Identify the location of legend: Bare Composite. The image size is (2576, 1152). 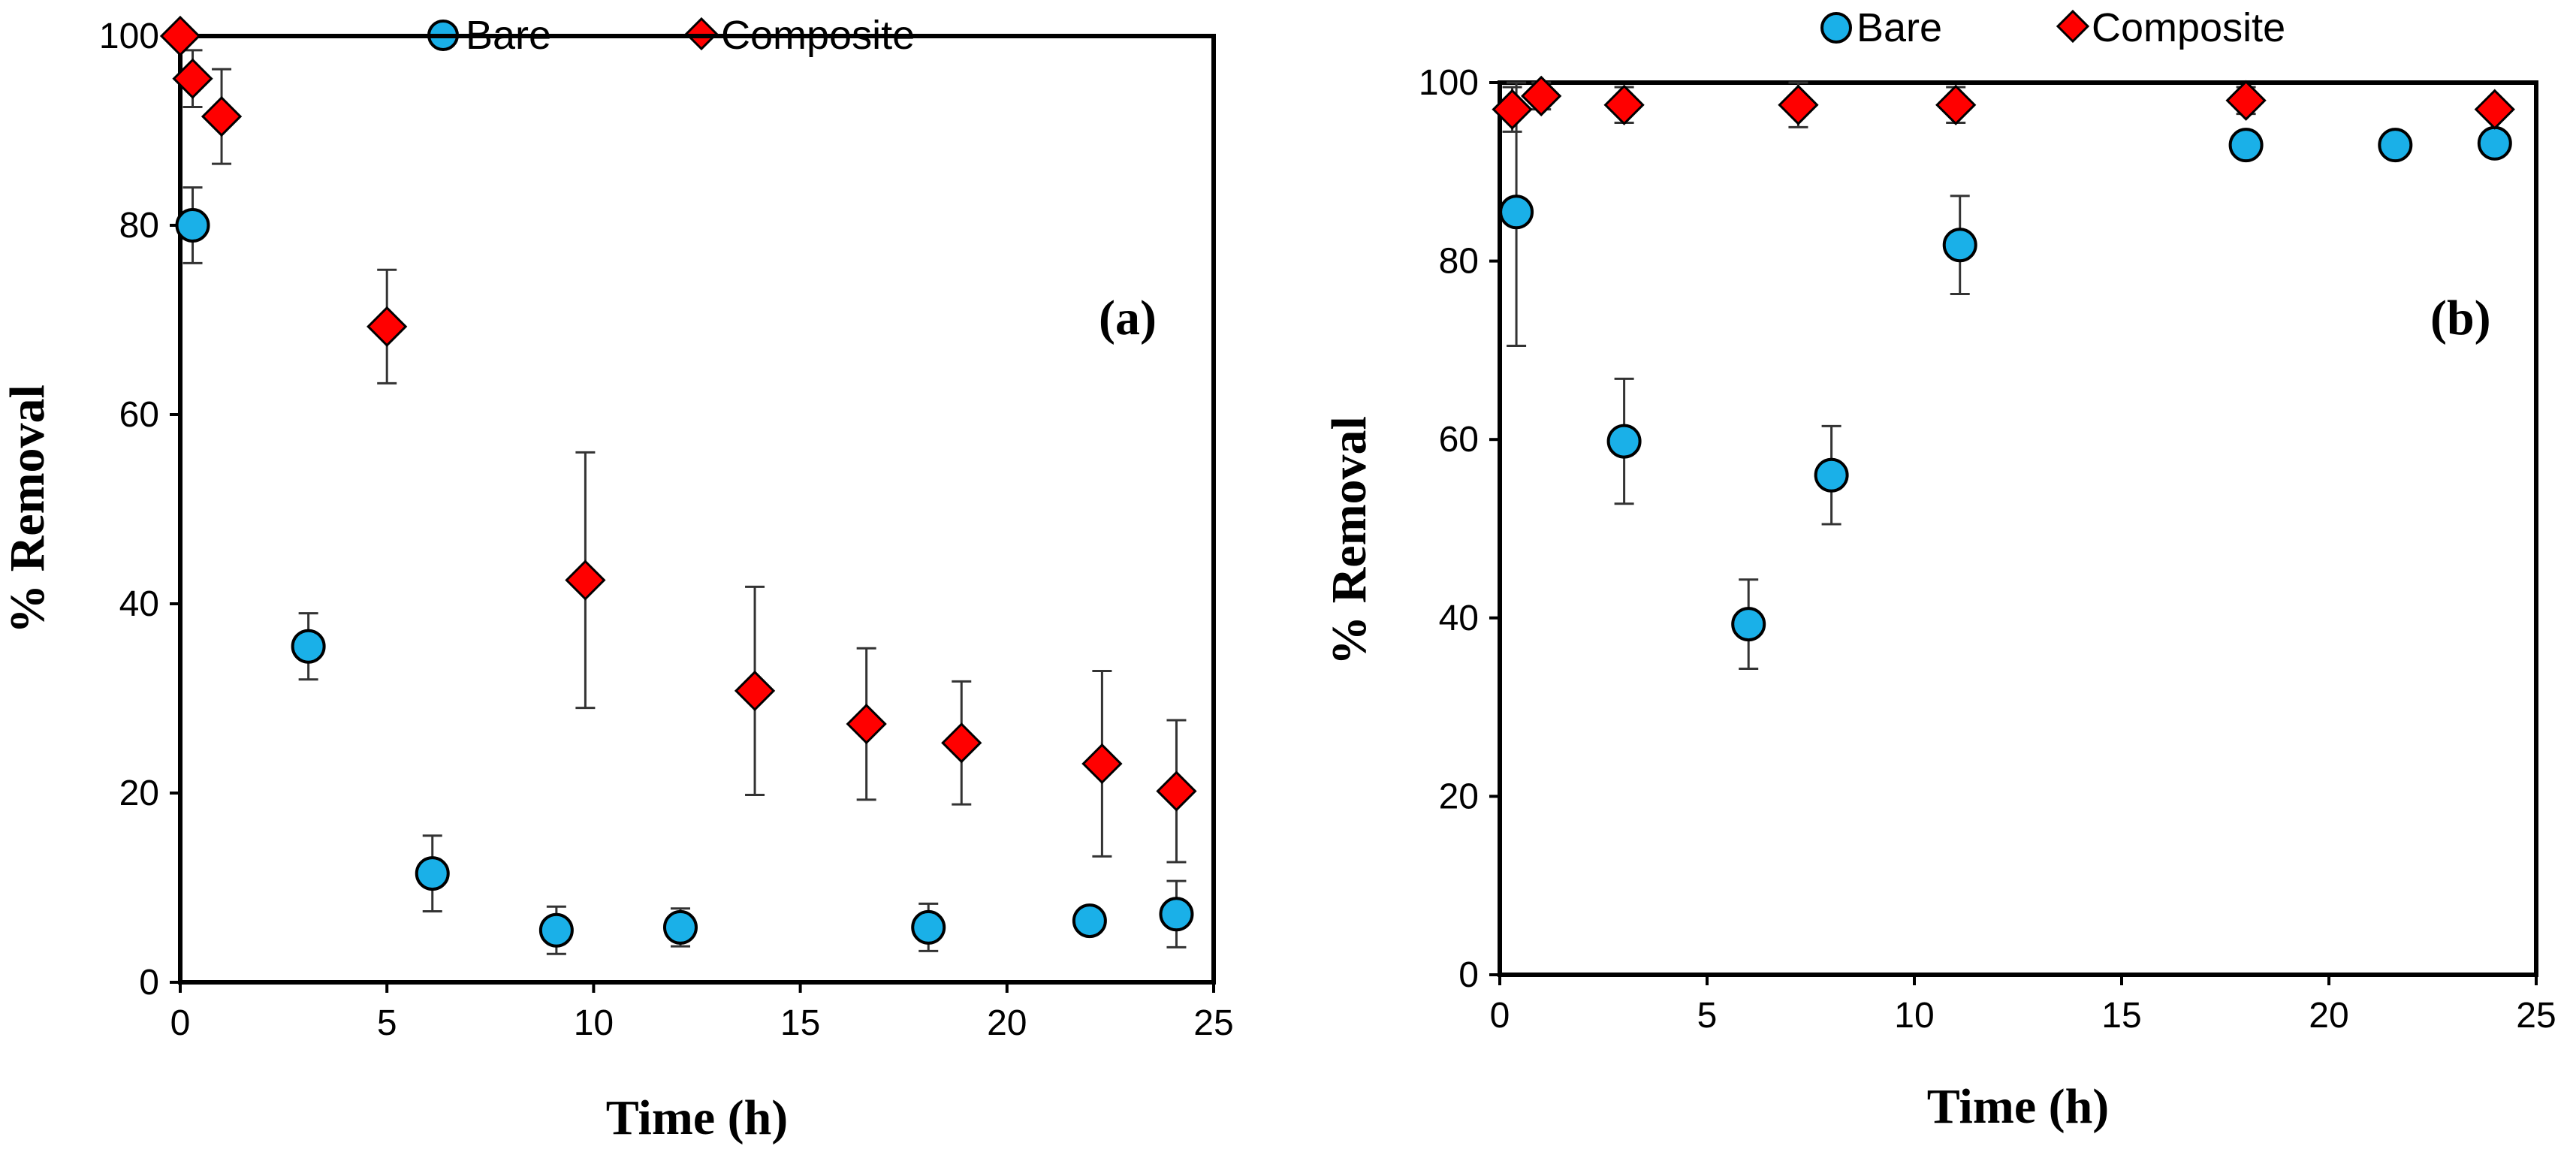
(2052, 28).